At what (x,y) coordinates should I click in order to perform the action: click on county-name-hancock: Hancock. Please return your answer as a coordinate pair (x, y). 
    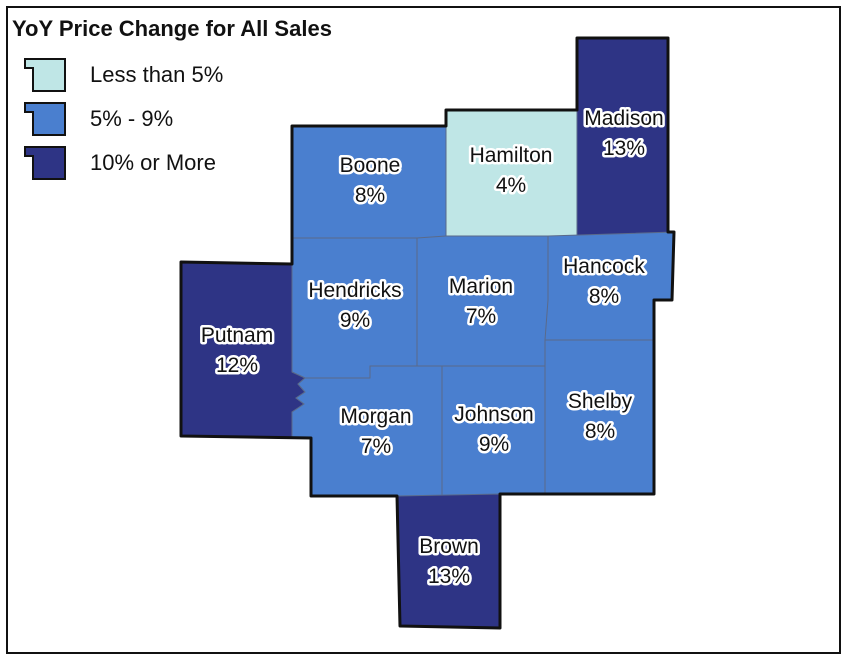
    Looking at the image, I should click on (604, 266).